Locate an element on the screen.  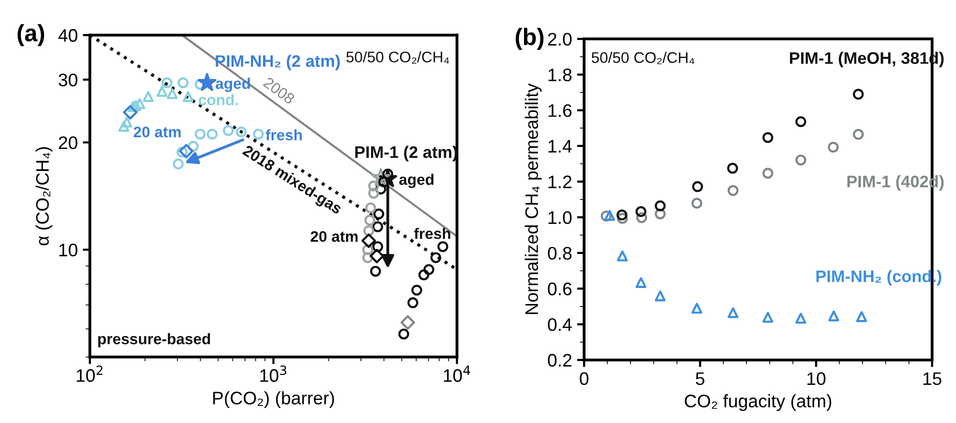
x-tick-label: 10$^{2}$ is located at coordinates (89, 373).